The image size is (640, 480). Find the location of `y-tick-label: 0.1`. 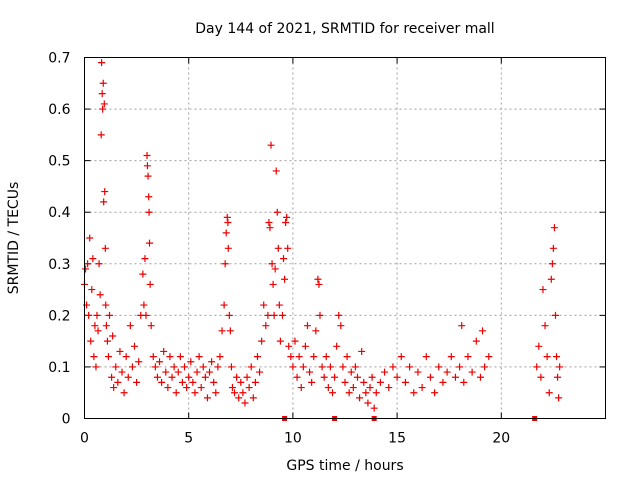

y-tick-label: 0.1 is located at coordinates (59, 368).